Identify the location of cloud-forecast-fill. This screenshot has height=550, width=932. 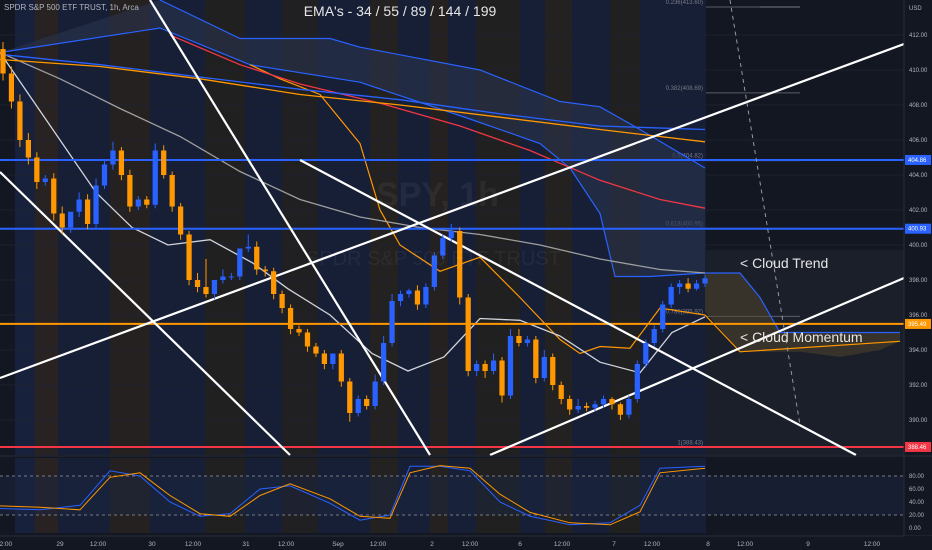
(802, 315).